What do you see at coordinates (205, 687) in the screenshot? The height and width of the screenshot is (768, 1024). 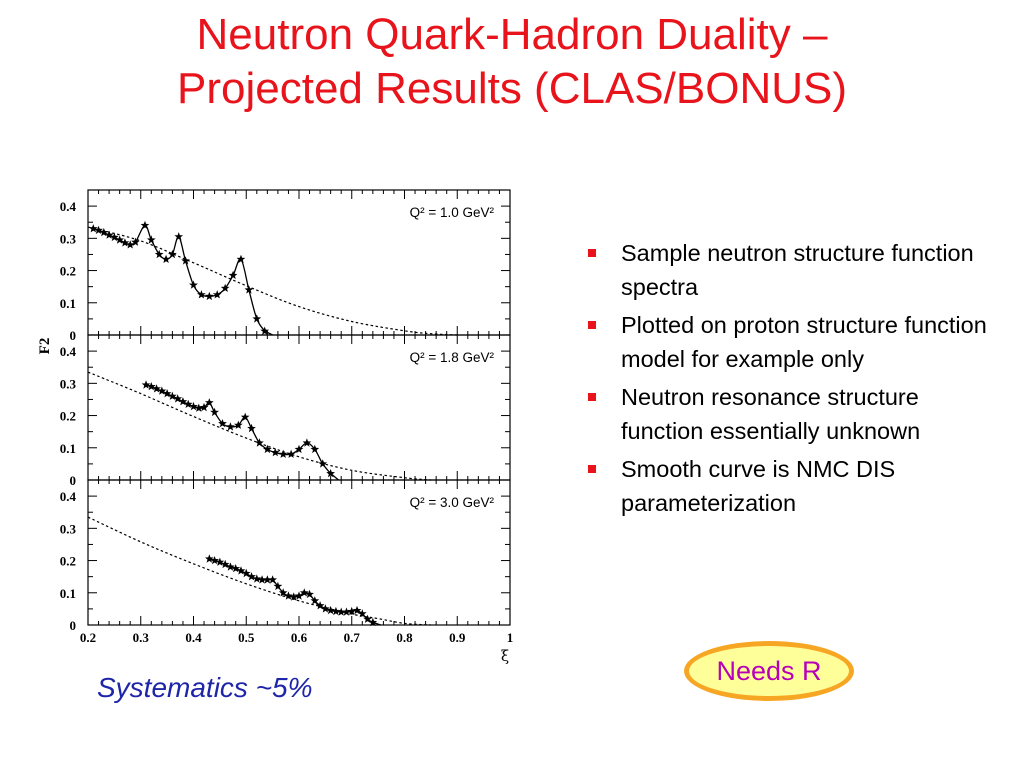 I see `systematics-note: Systematics ~5%` at bounding box center [205, 687].